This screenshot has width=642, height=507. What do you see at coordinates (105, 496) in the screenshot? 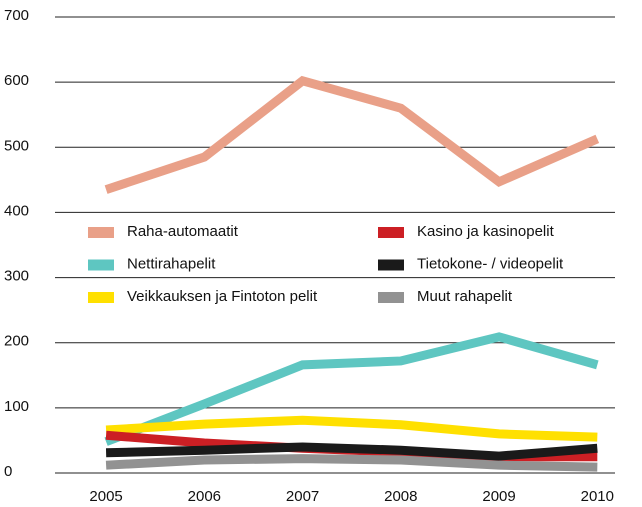
I see `x-tick-label: 2005` at bounding box center [105, 496].